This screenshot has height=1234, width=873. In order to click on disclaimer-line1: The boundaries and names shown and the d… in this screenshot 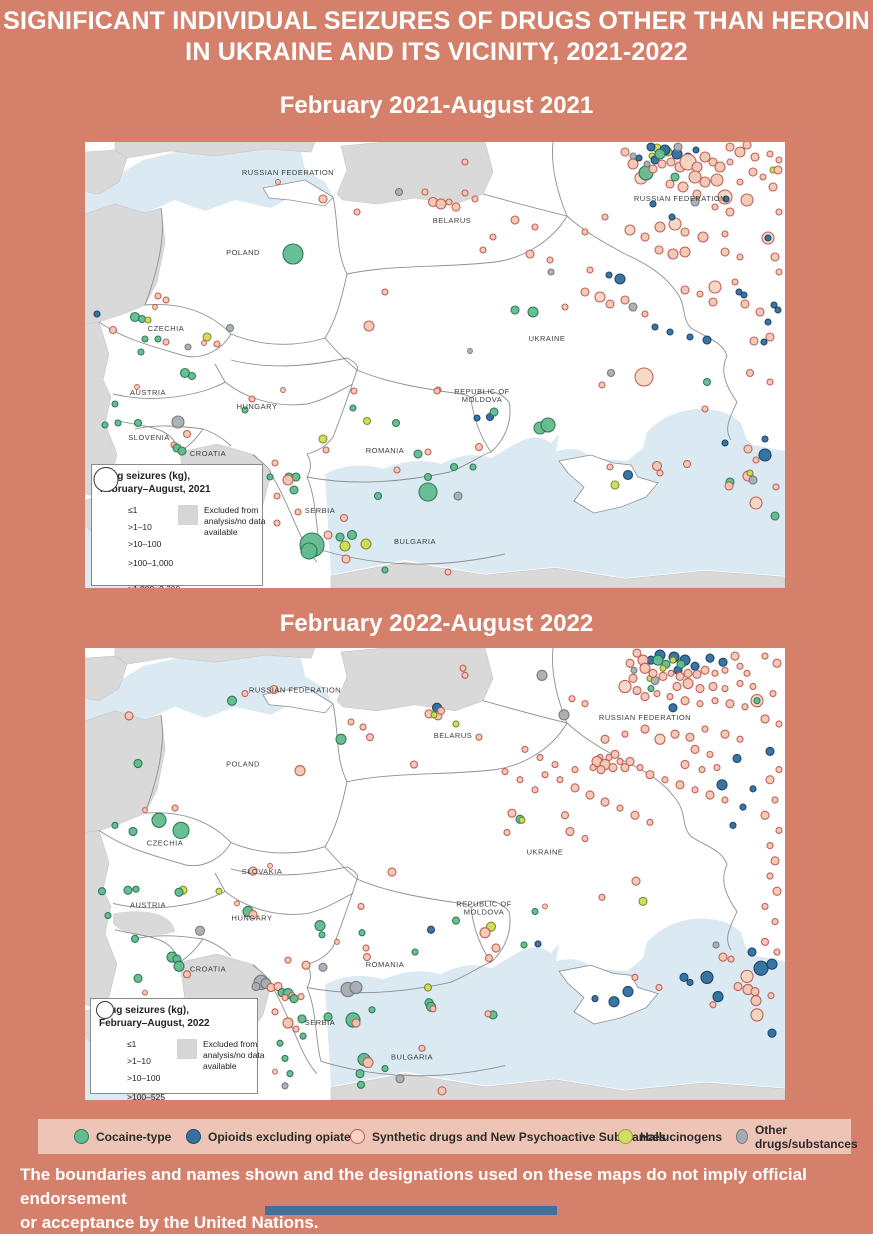, I will do `click(413, 1186)`.